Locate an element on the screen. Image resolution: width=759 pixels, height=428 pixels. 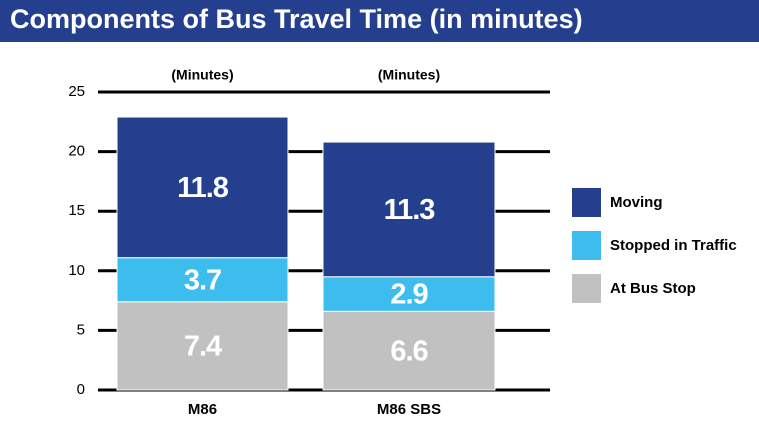
value-label: 11.3 is located at coordinates (410, 210).